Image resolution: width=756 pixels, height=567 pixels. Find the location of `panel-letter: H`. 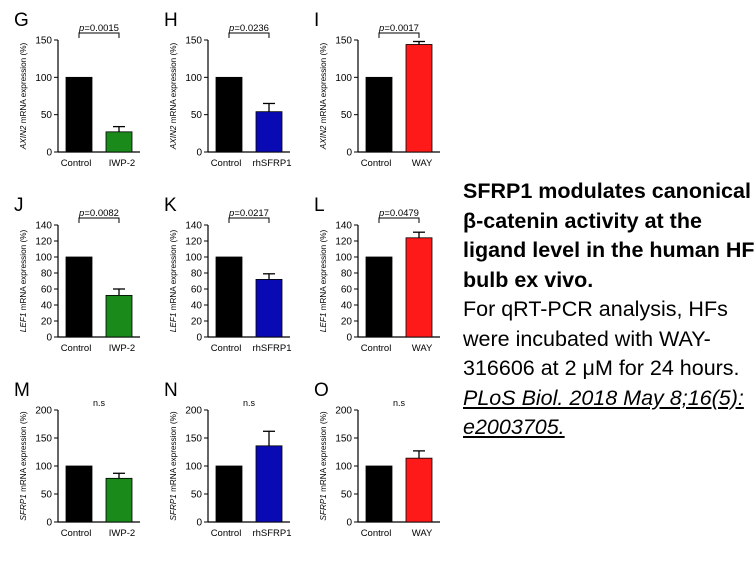

panel-letter: H is located at coordinates (171, 20).